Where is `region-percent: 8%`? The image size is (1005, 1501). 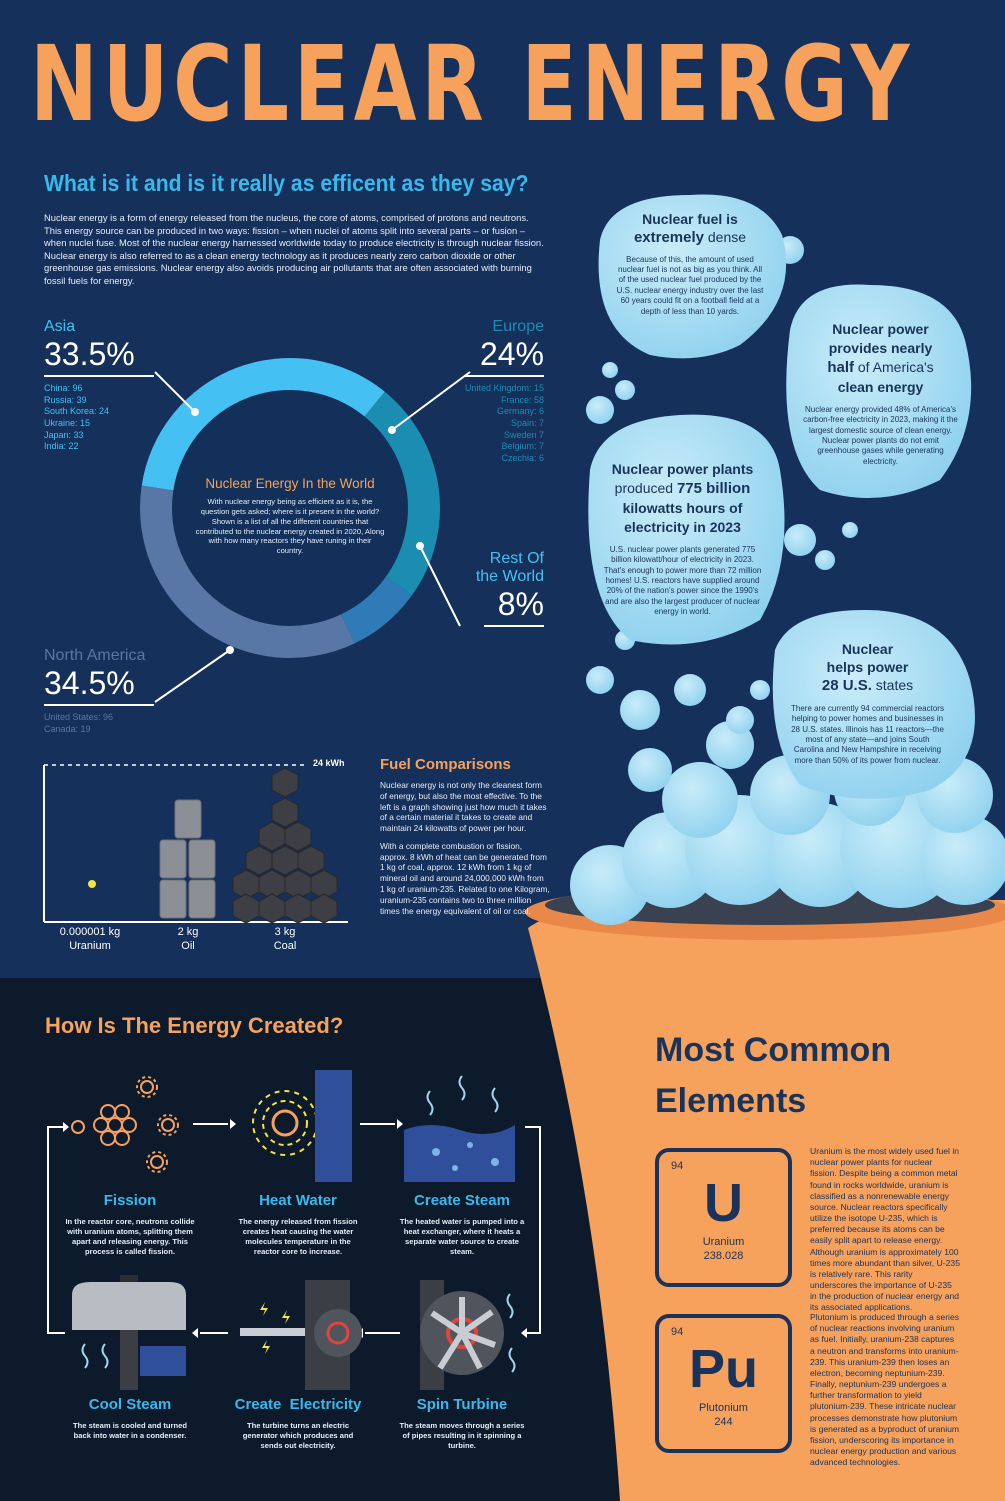
region-percent: 8% is located at coordinates (520, 604).